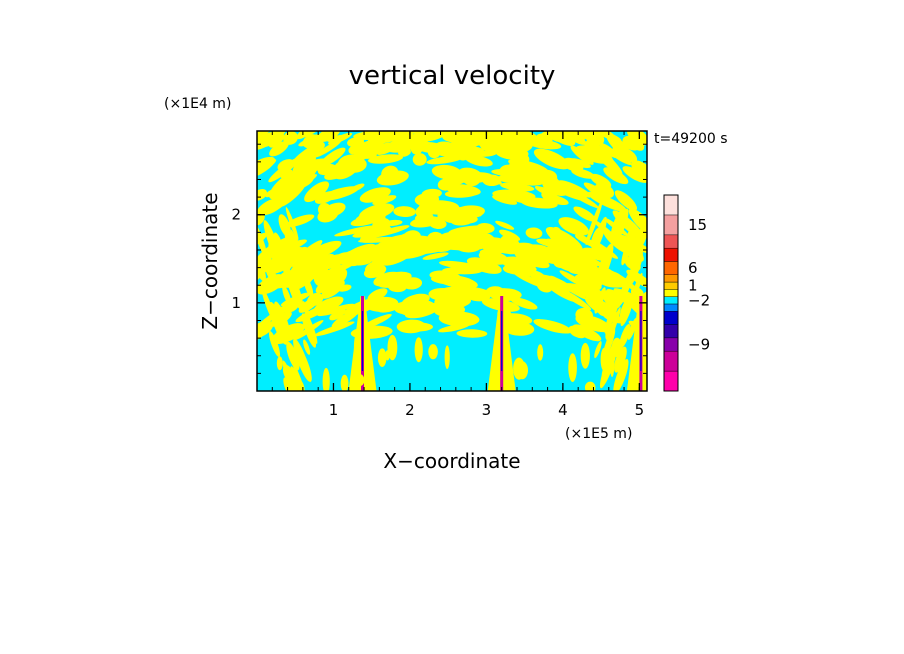 Image resolution: width=904 pixels, height=654 pixels. Describe the element at coordinates (640, 410) in the screenshot. I see `x-tick-label: 5` at that location.